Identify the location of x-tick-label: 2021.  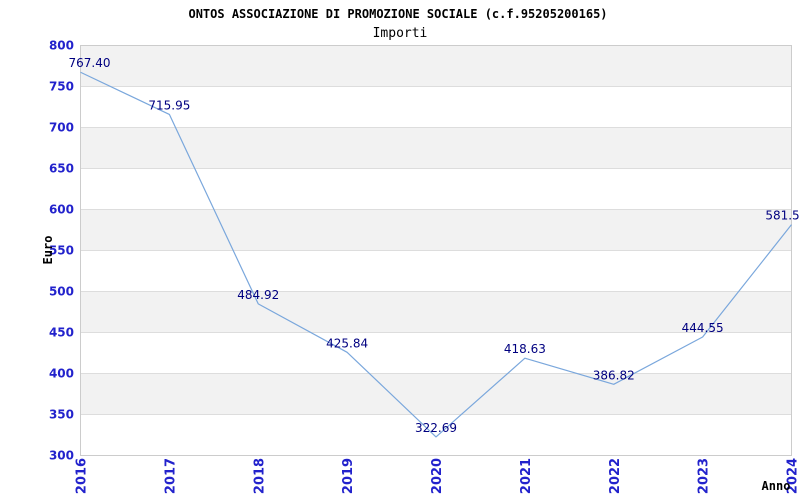
(526, 476).